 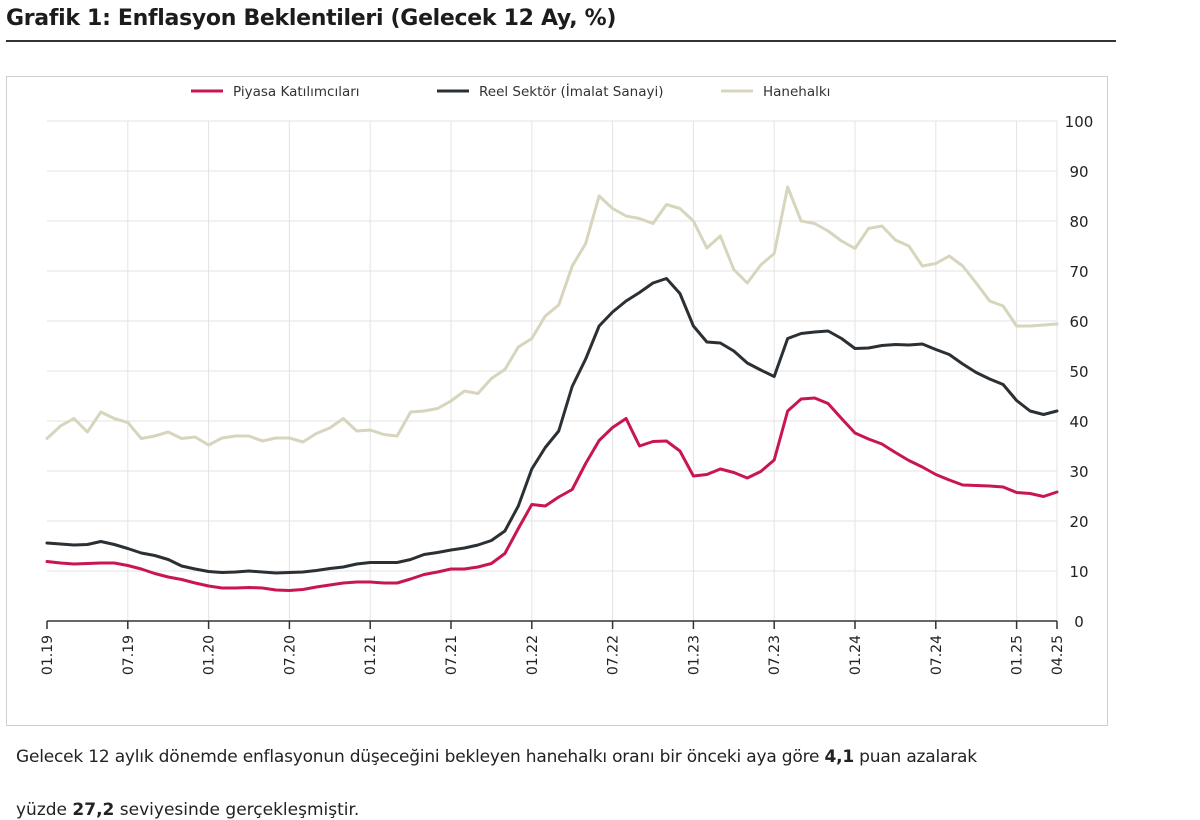 What do you see at coordinates (694, 655) in the screenshot?
I see `x-tick-label: 01.23` at bounding box center [694, 655].